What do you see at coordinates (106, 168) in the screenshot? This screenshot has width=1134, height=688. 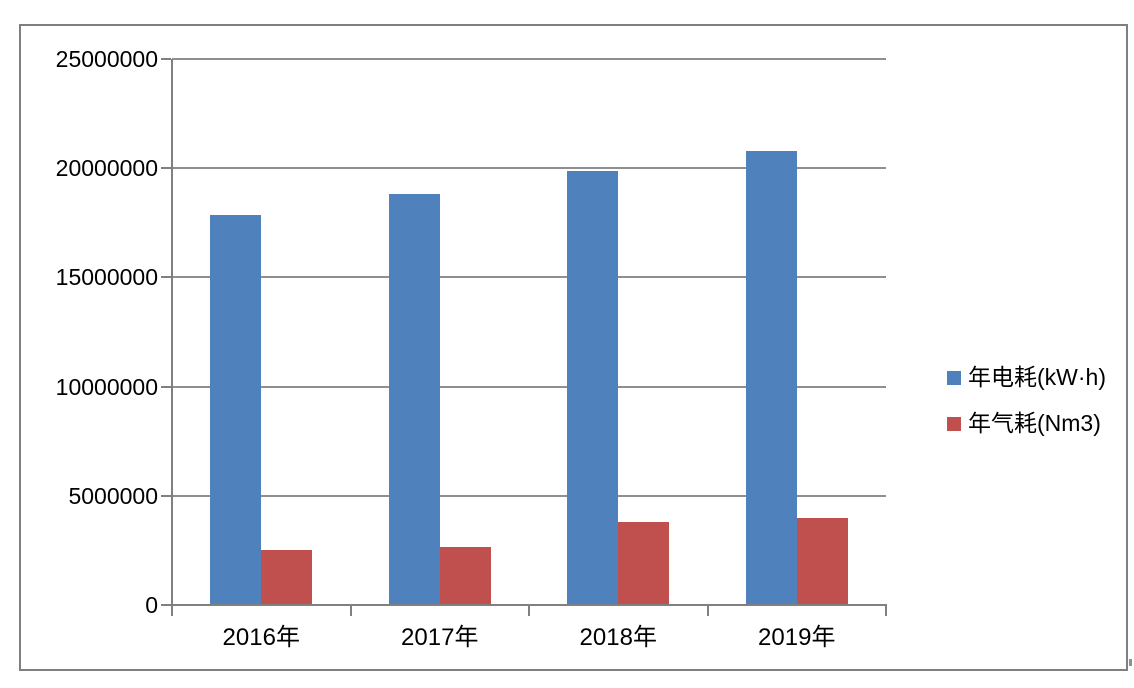 I see `y-axis-label: 20000000` at bounding box center [106, 168].